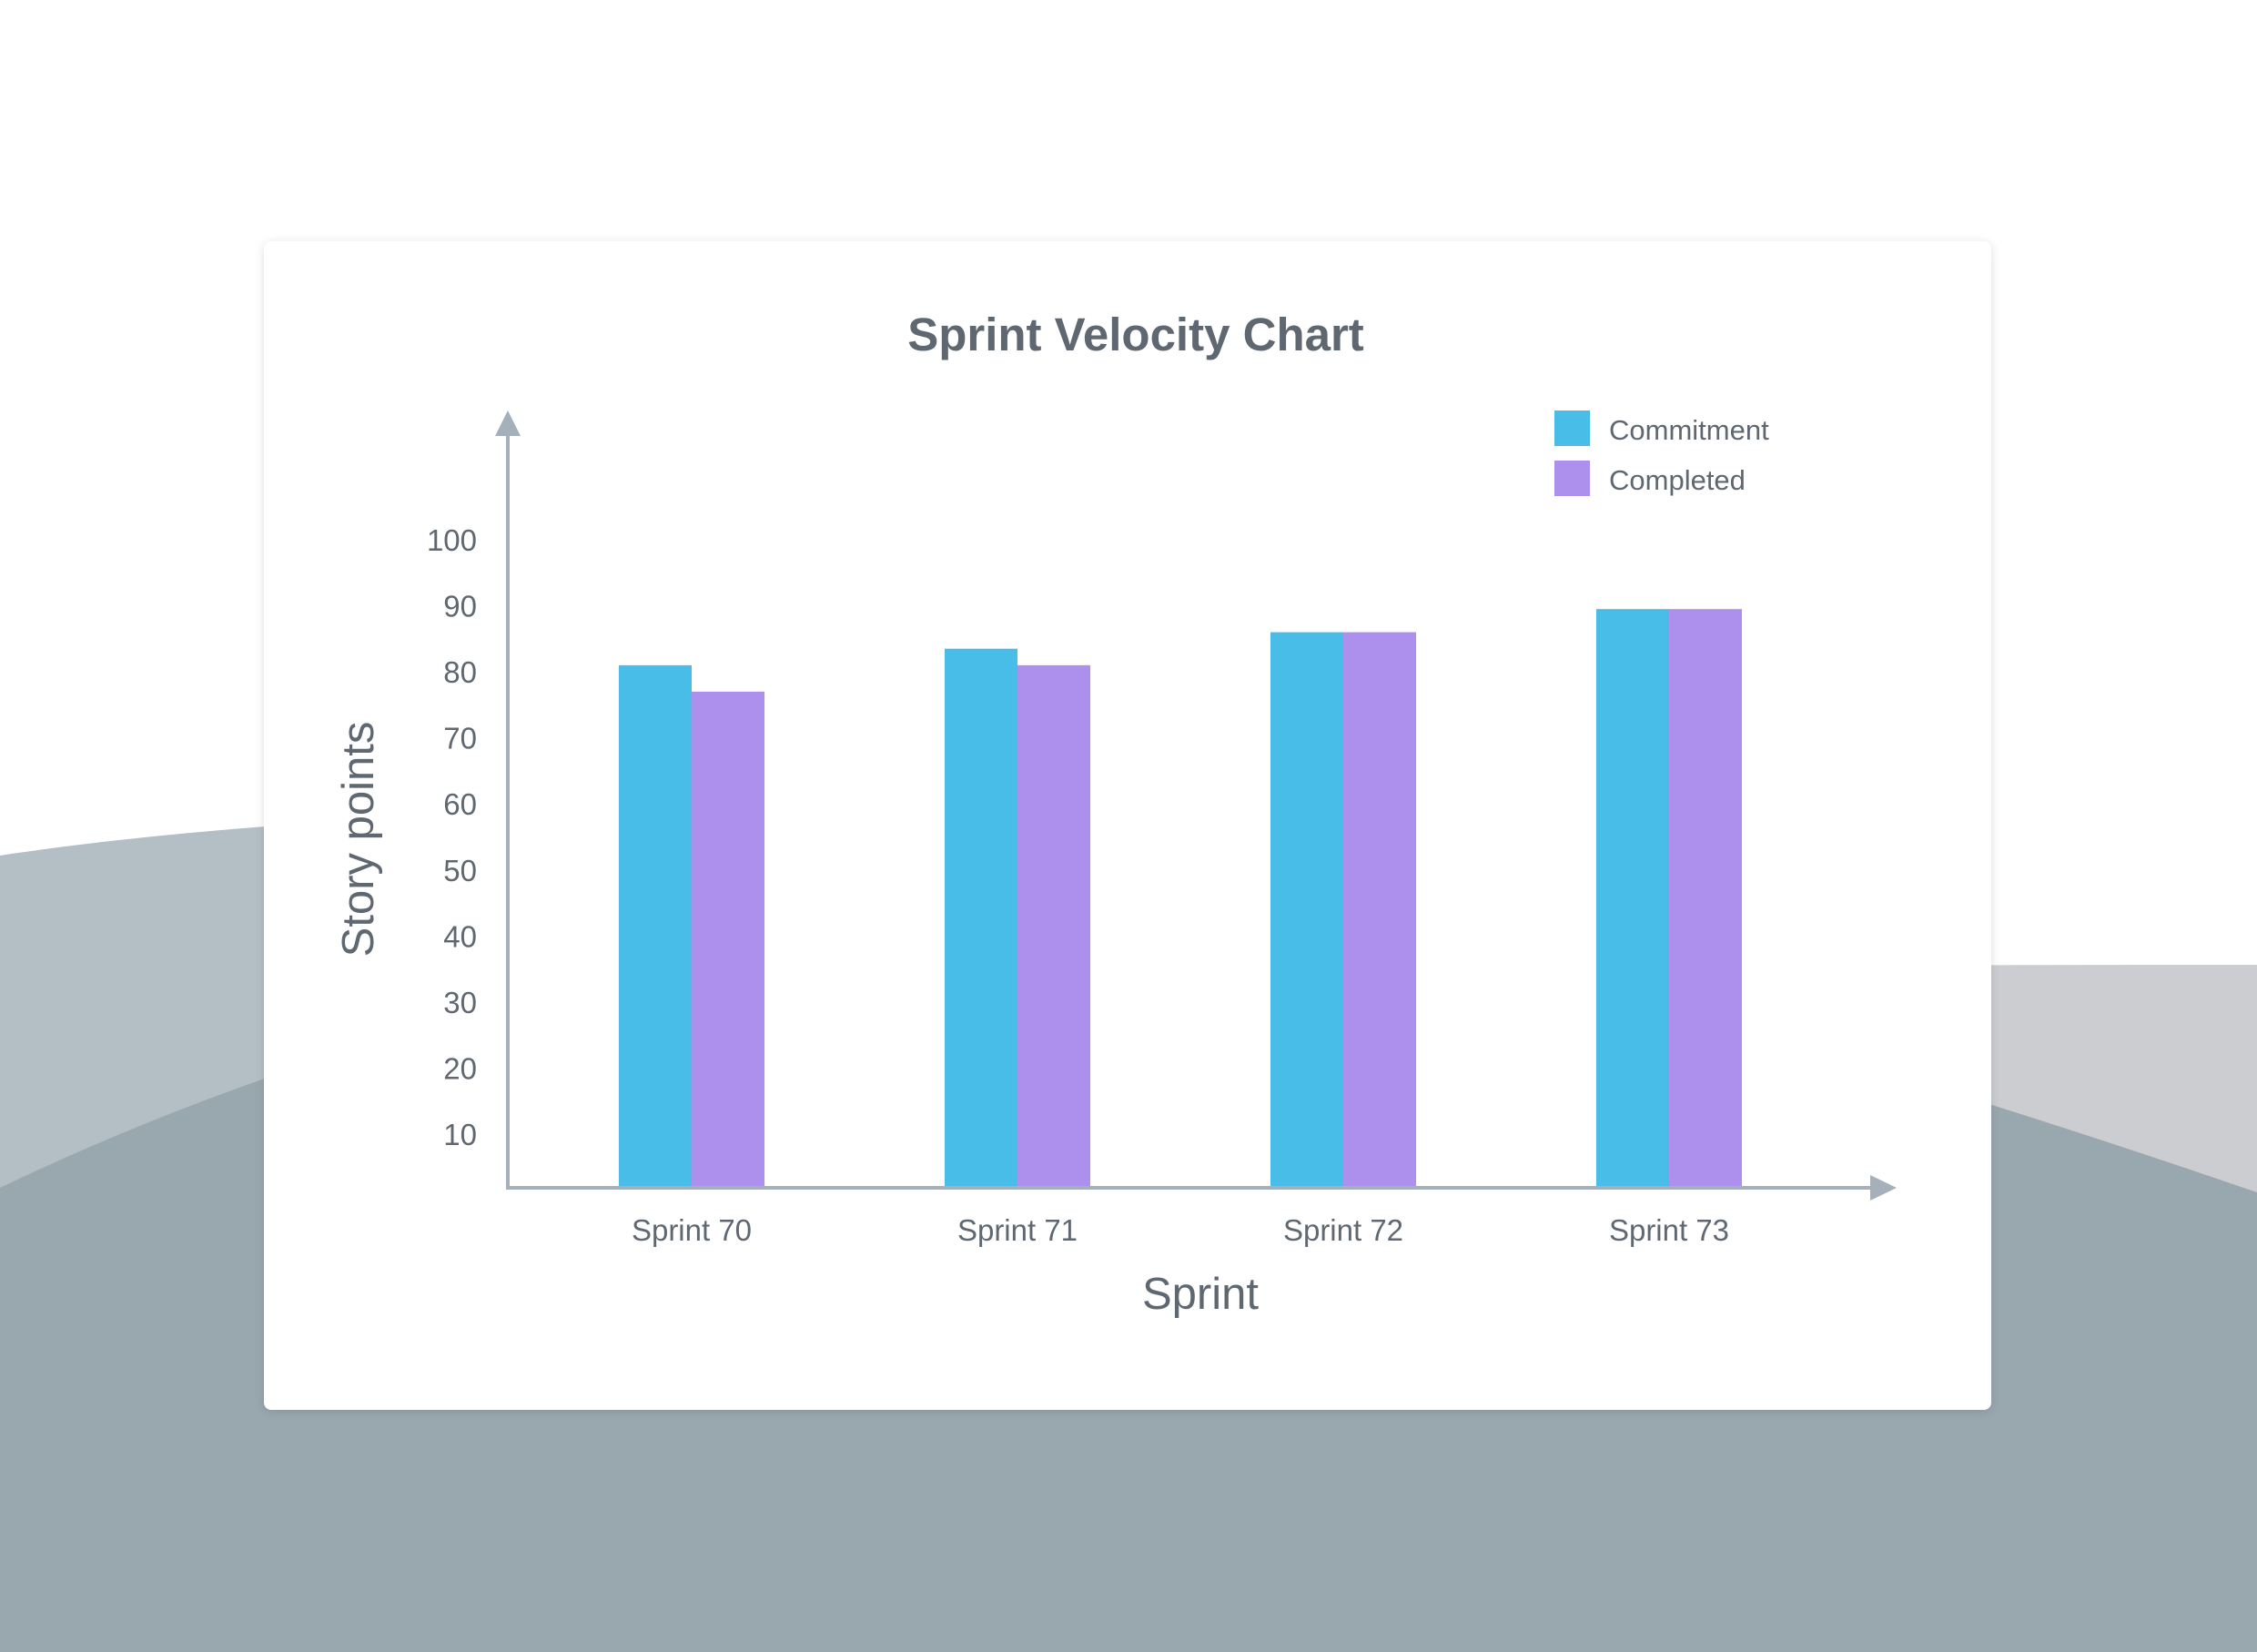  I want to click on y-tick-label: 60, so click(460, 804).